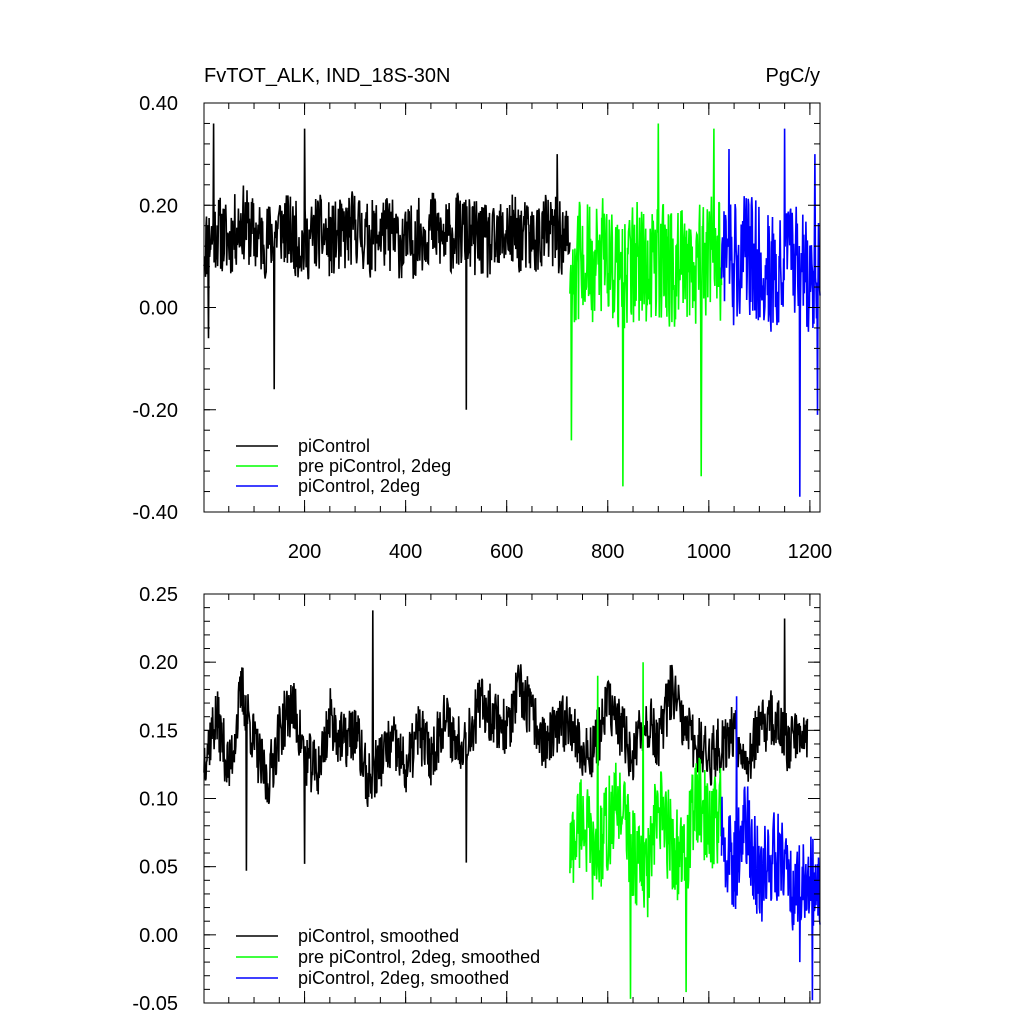 The height and width of the screenshot is (1024, 1024). Describe the element at coordinates (770, 312) in the screenshot. I see `series-line-picontrol-2deg` at that location.